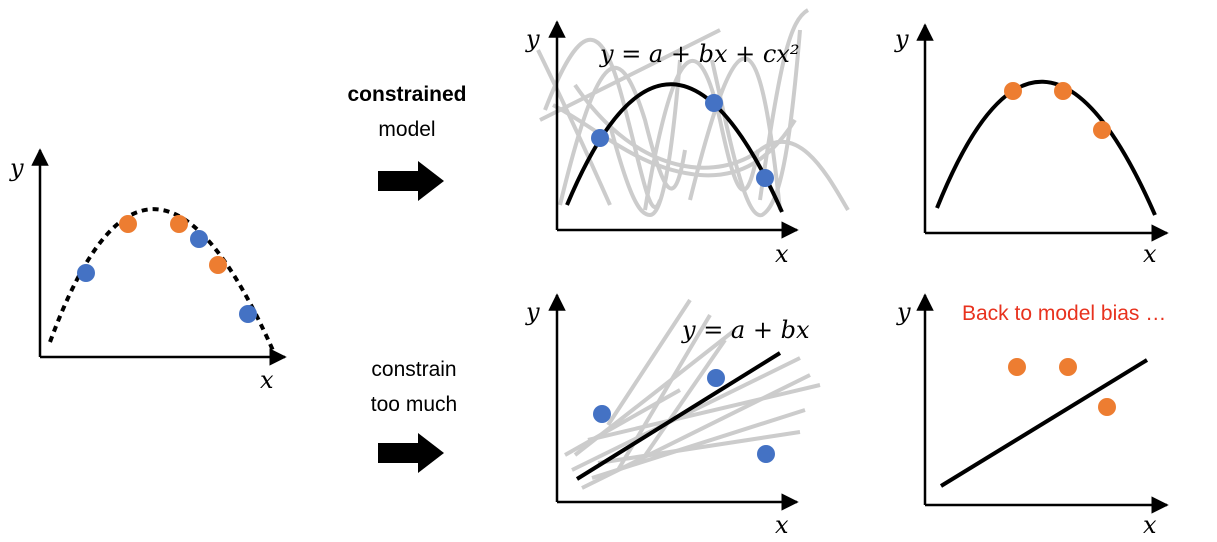 The image size is (1217, 542). Describe the element at coordinates (406, 112) in the screenshot. I see `caption-constrained: constrained model` at that location.